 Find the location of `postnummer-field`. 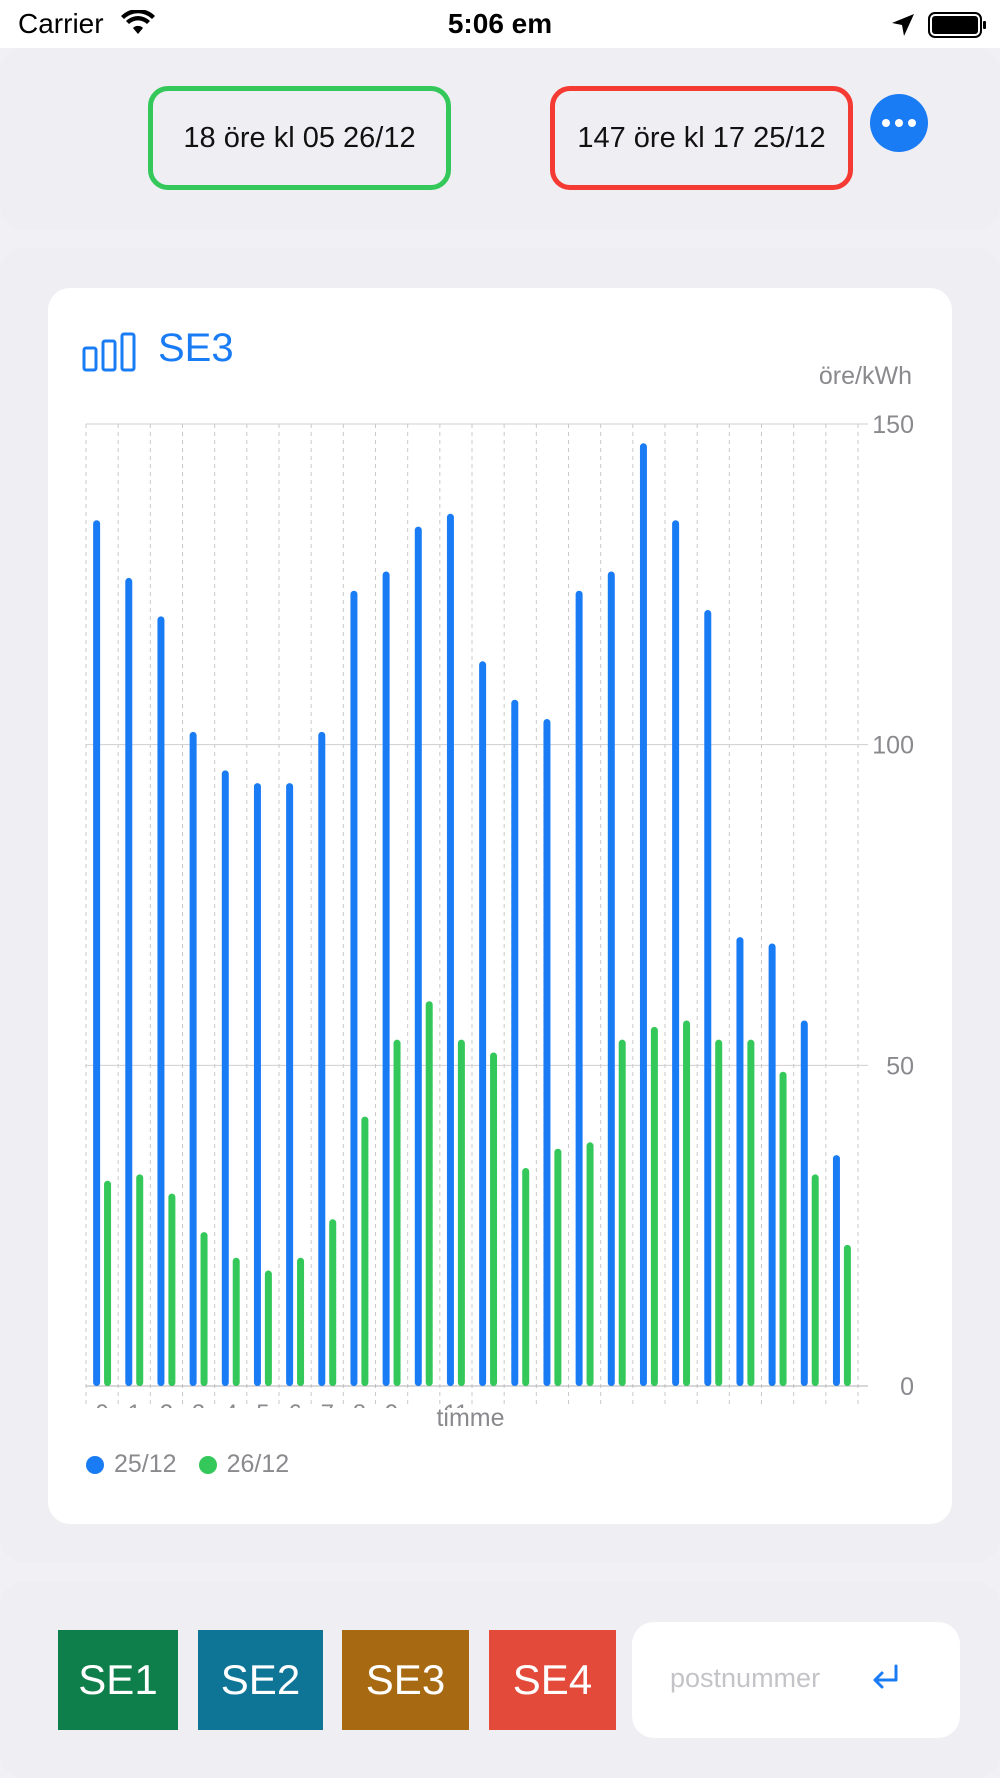

postnummer-field is located at coordinates (796, 1680).